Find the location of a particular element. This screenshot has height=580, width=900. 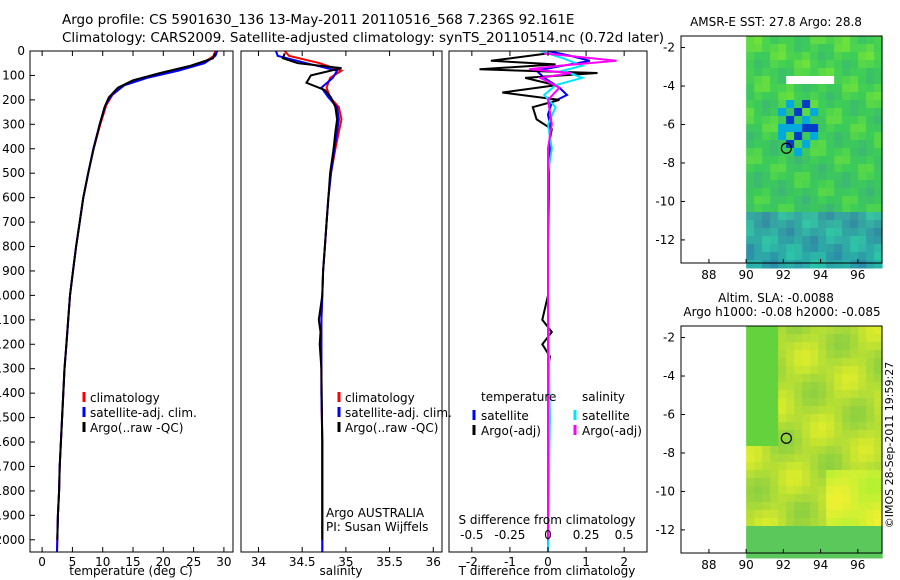

x-tick-label: 0 is located at coordinates (548, 562).